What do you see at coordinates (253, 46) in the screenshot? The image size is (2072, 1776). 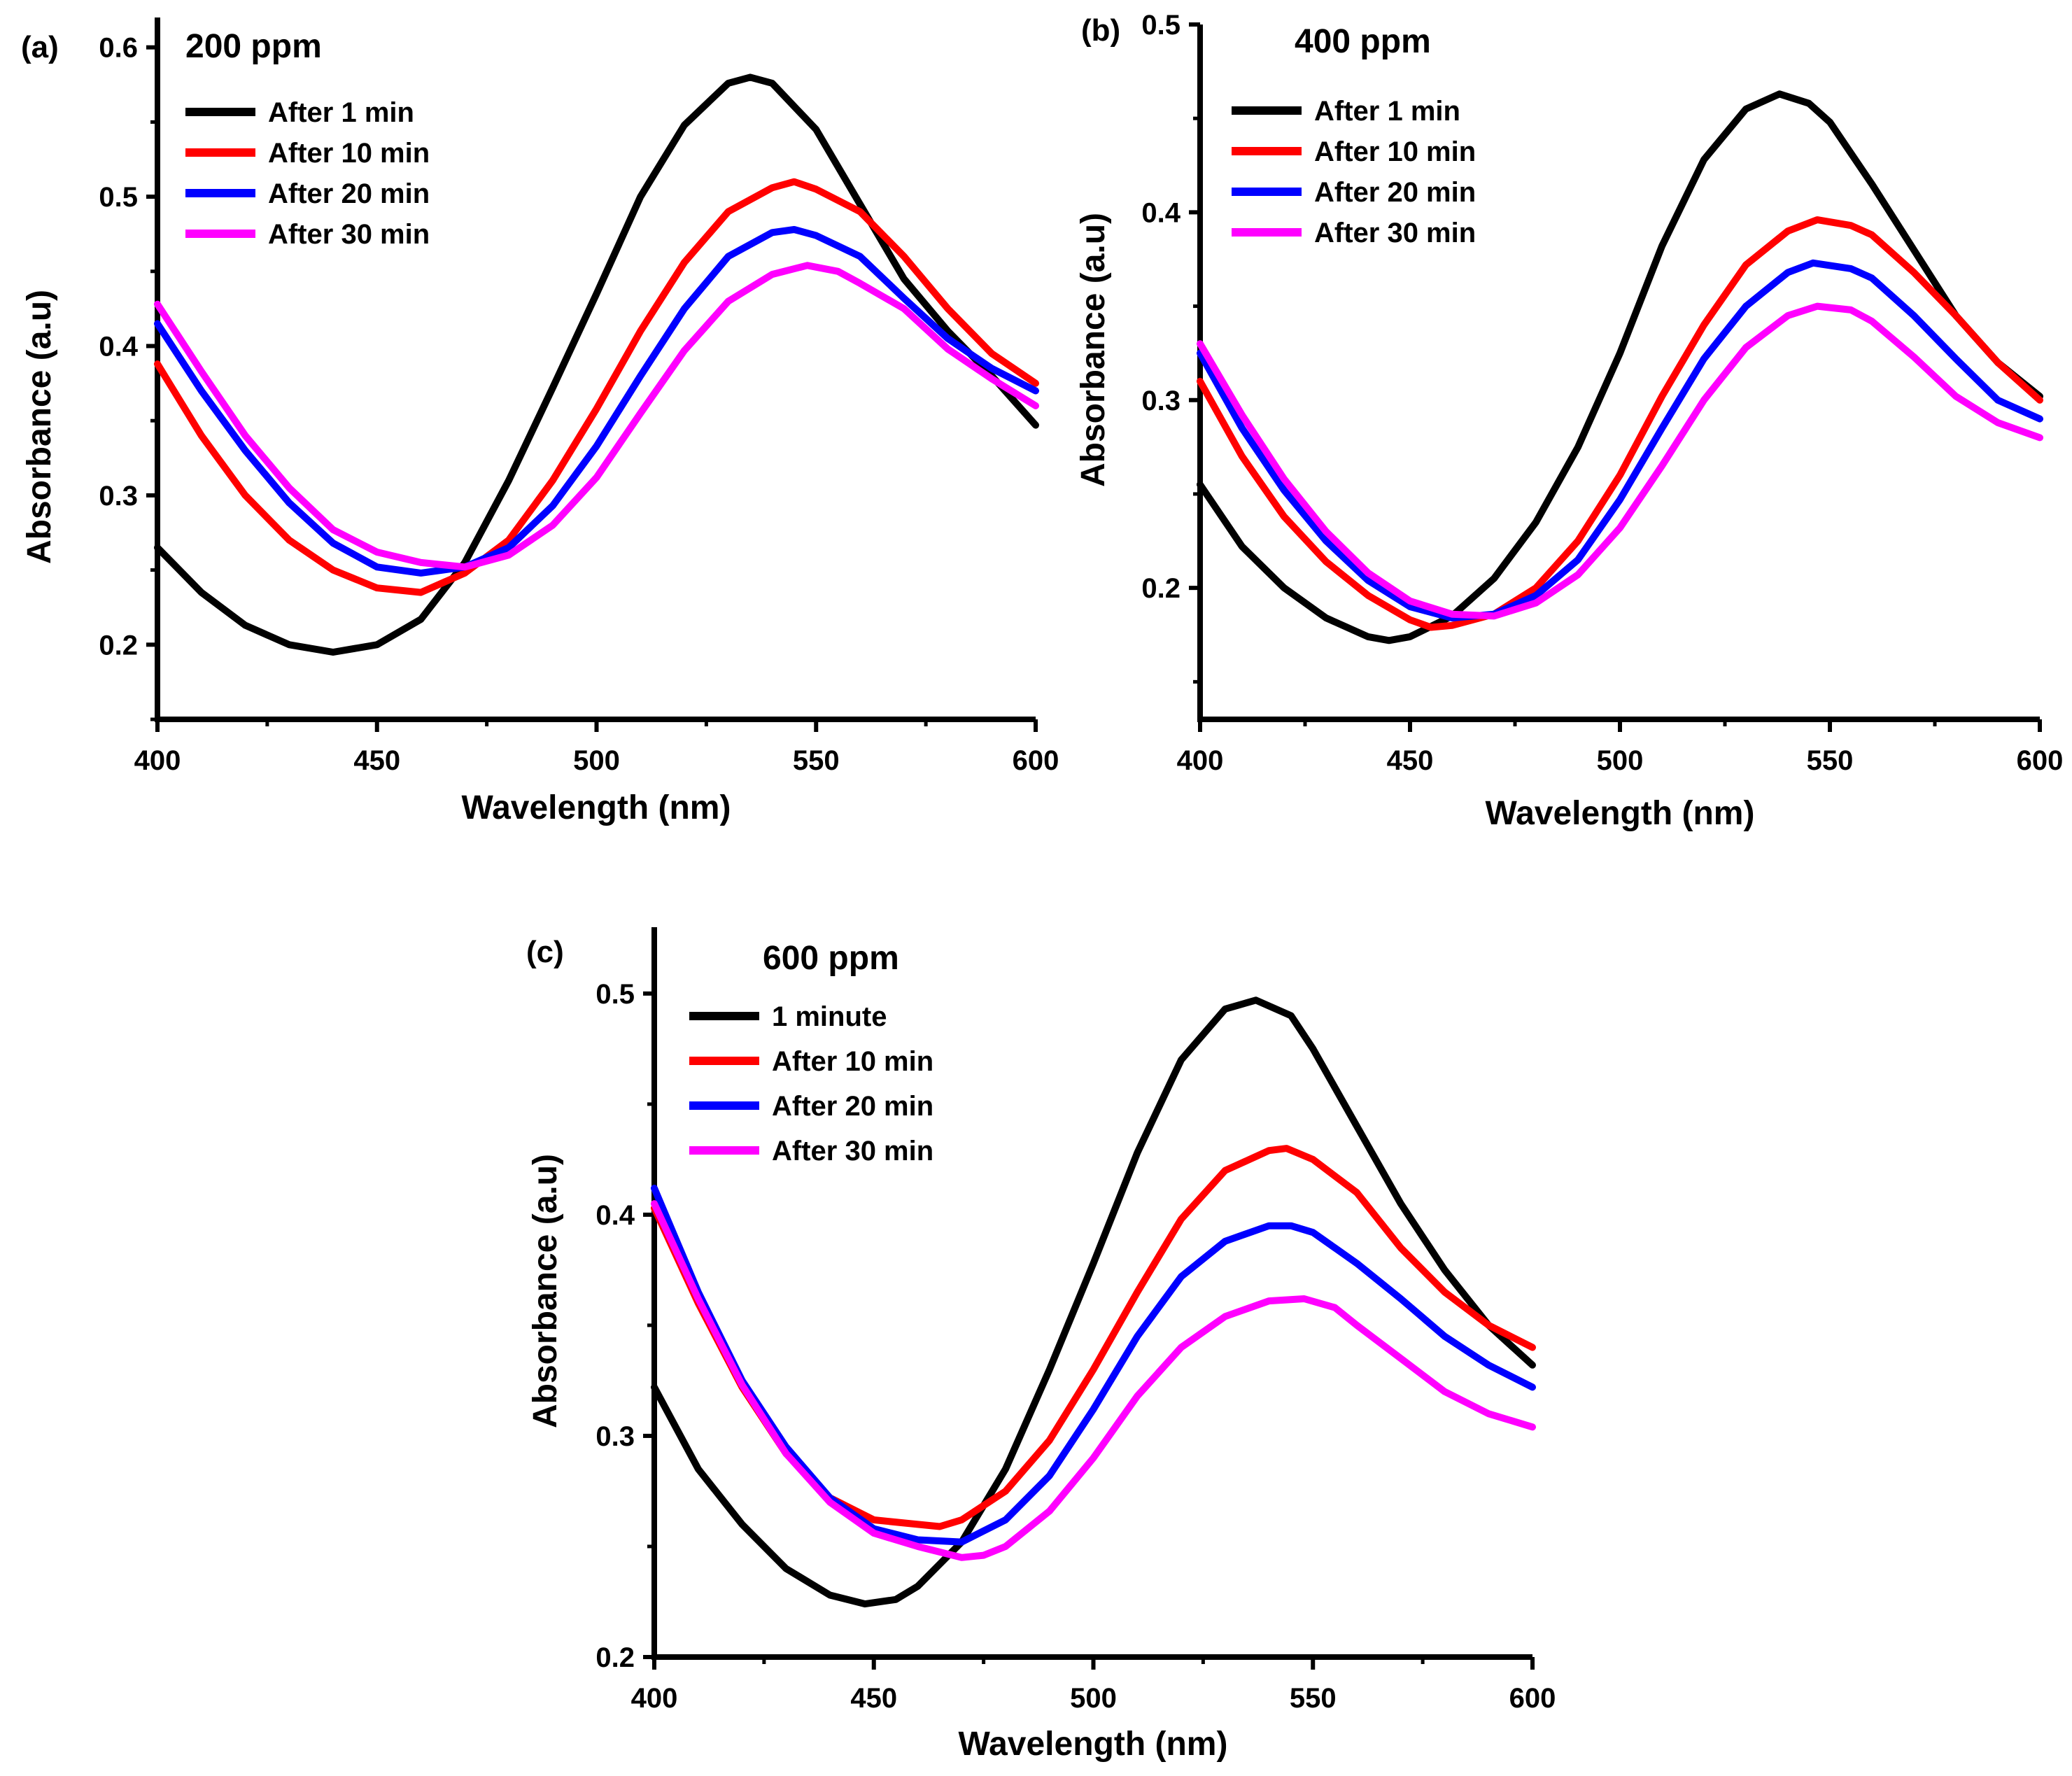 I see `chart-title: 200 ppm` at bounding box center [253, 46].